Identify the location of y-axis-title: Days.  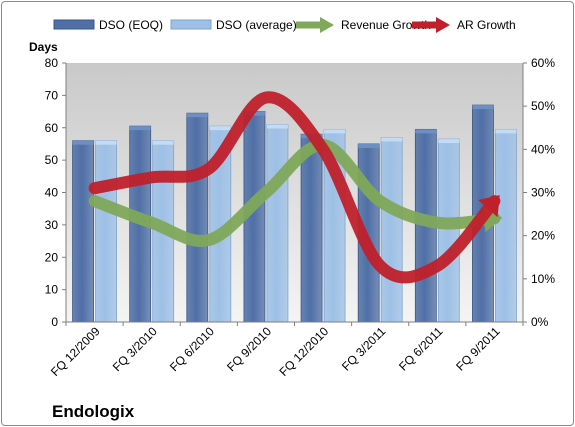
(43, 47).